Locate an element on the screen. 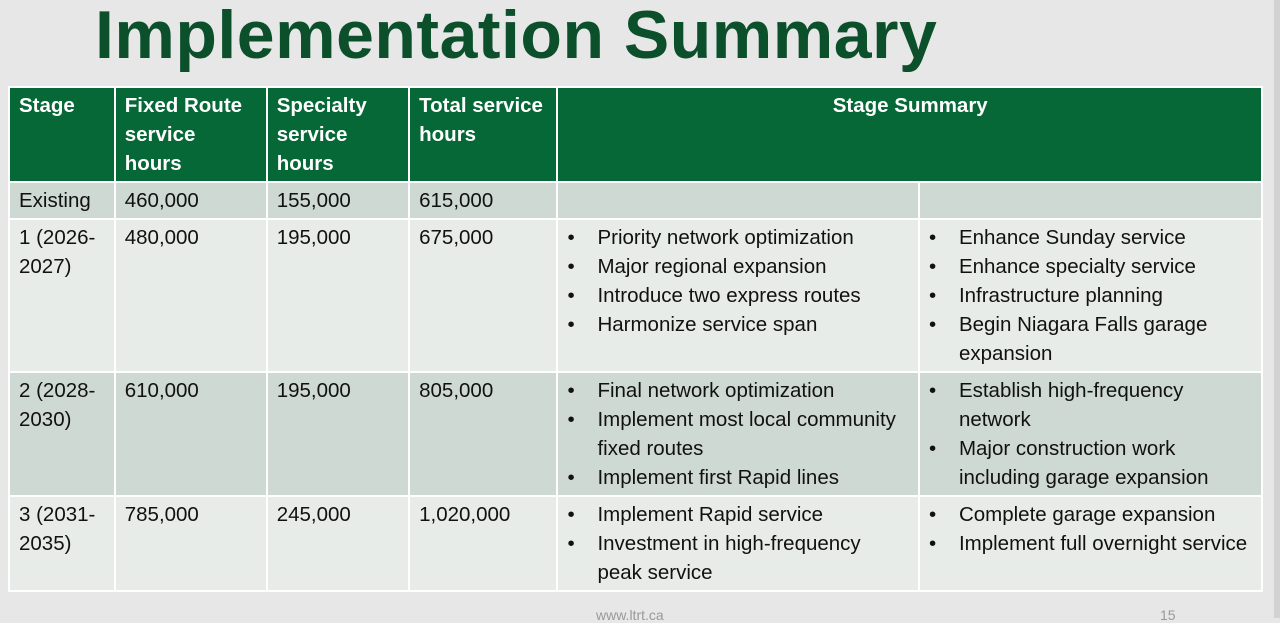  header-total: Total service hours is located at coordinates (483, 134).